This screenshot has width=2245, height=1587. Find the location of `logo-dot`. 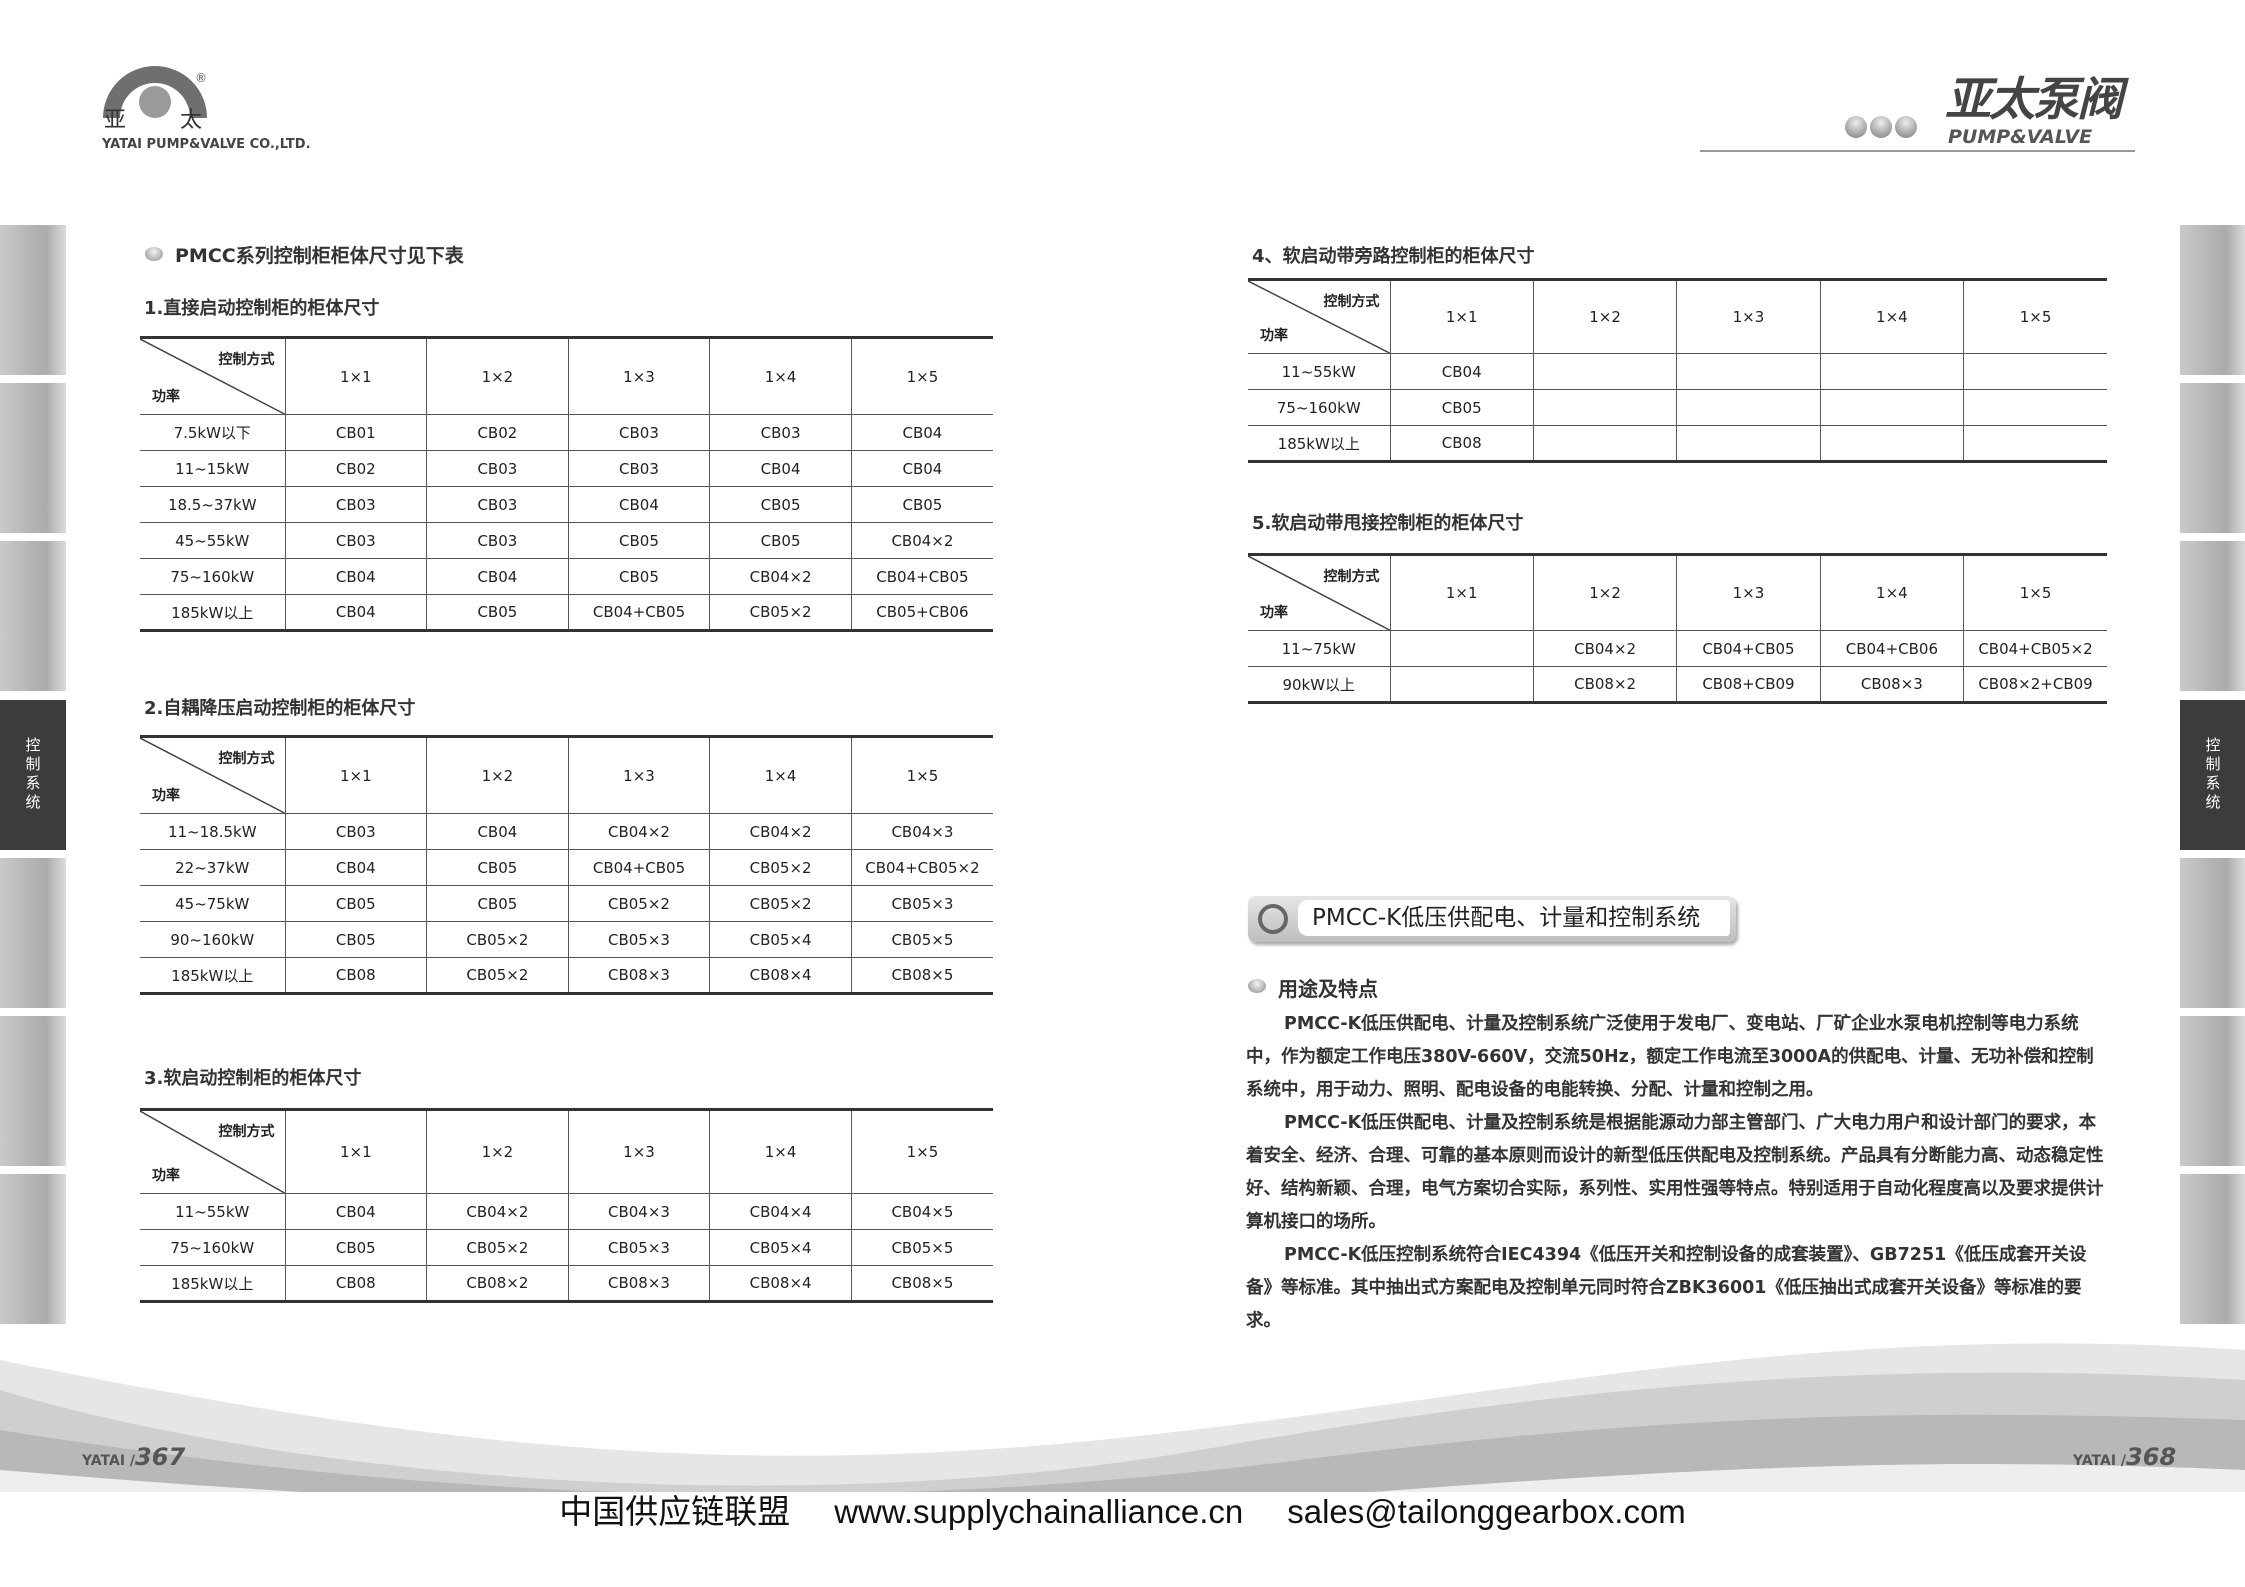

logo-dot is located at coordinates (155, 102).